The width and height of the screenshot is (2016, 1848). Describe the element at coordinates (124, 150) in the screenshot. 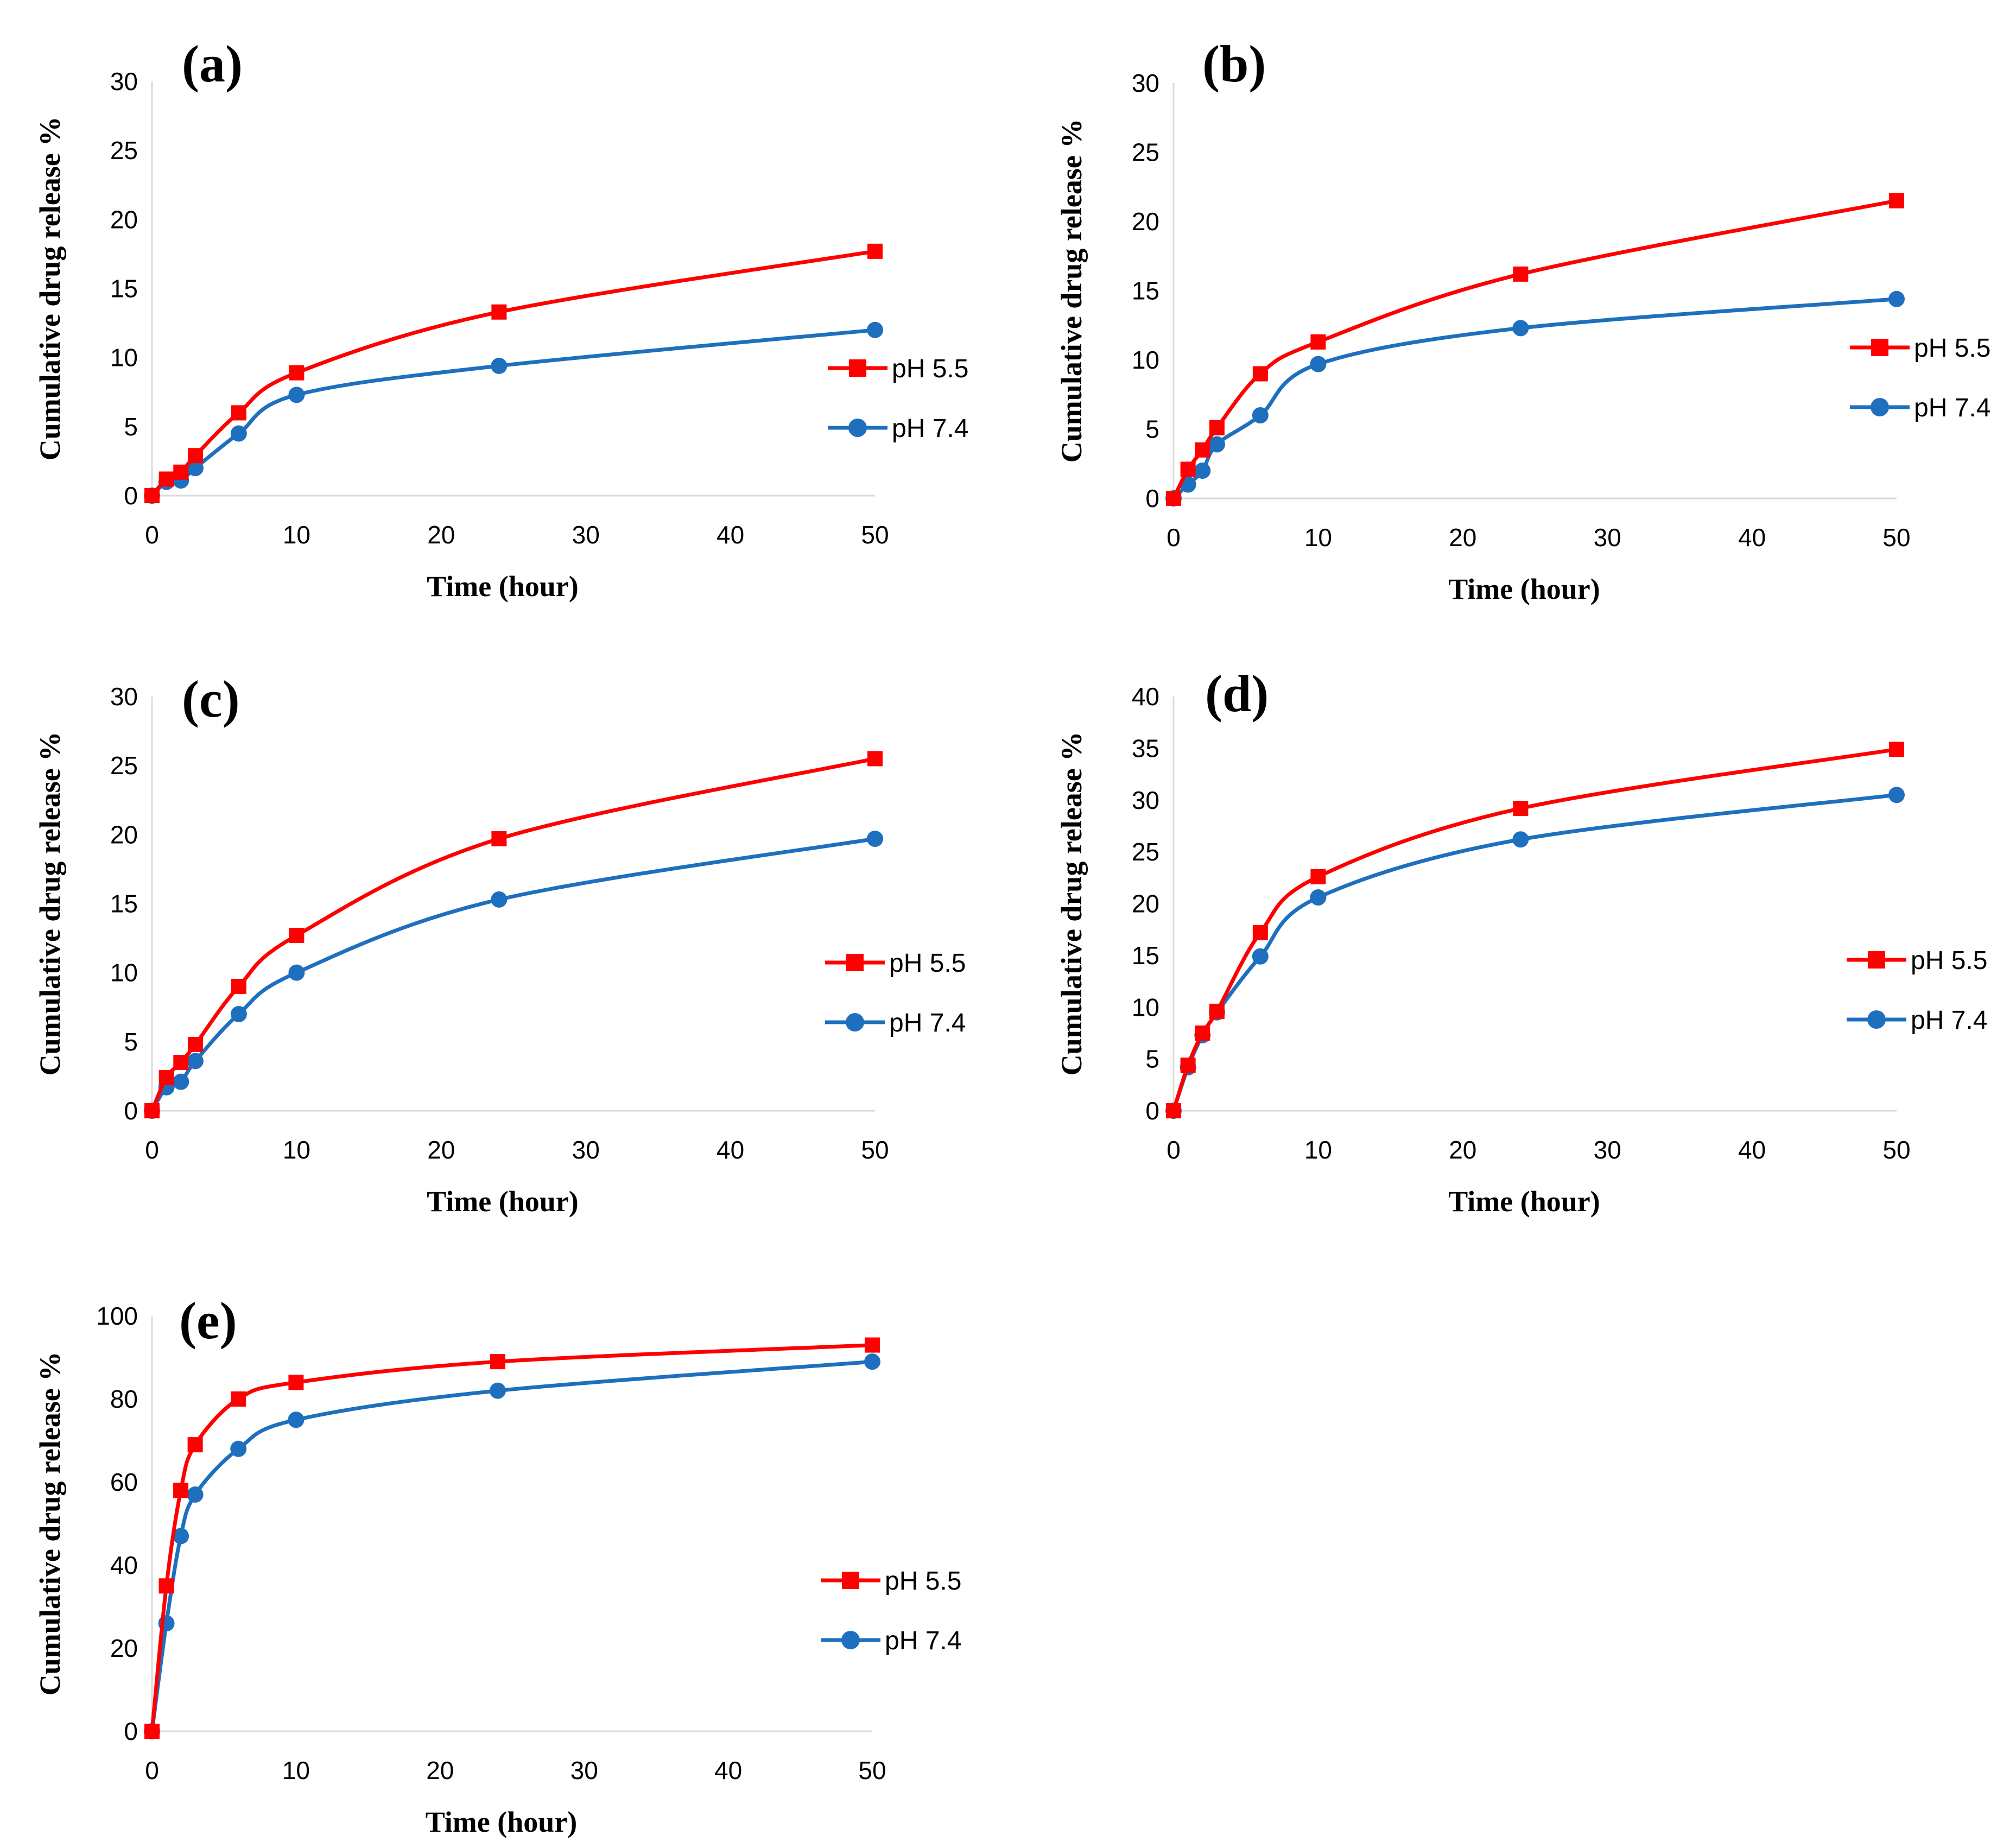

I see `y-tick-label: 25` at that location.